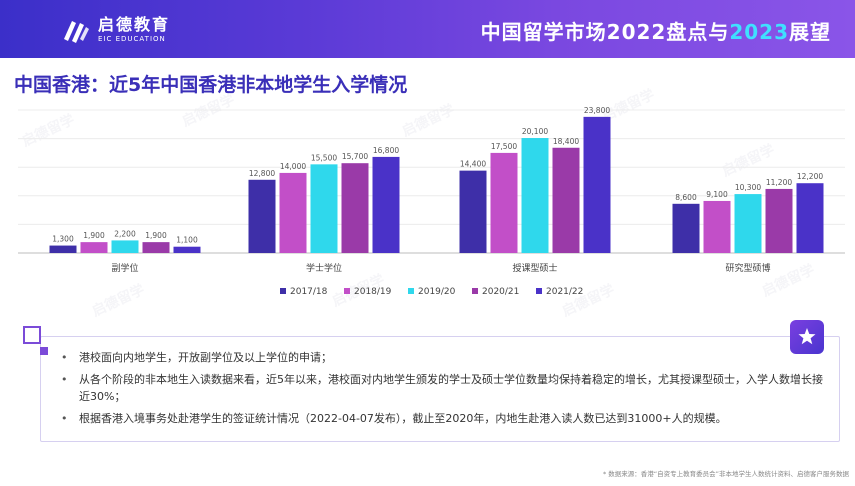  I want to click on data-label: 10,300, so click(748, 187).